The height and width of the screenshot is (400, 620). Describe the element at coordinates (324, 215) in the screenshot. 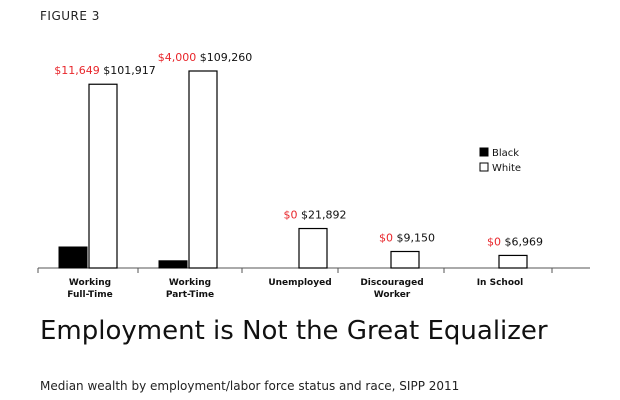

I see `data-label-white: $21,892` at that location.